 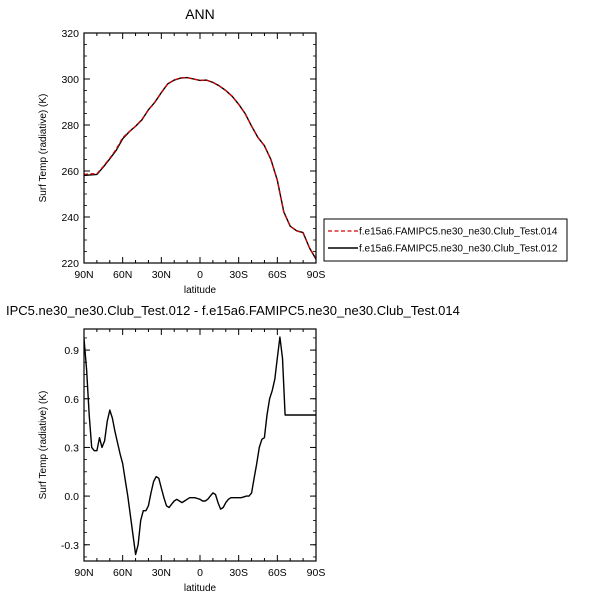 I want to click on y-tick-label: -0.3, so click(x=70, y=546).